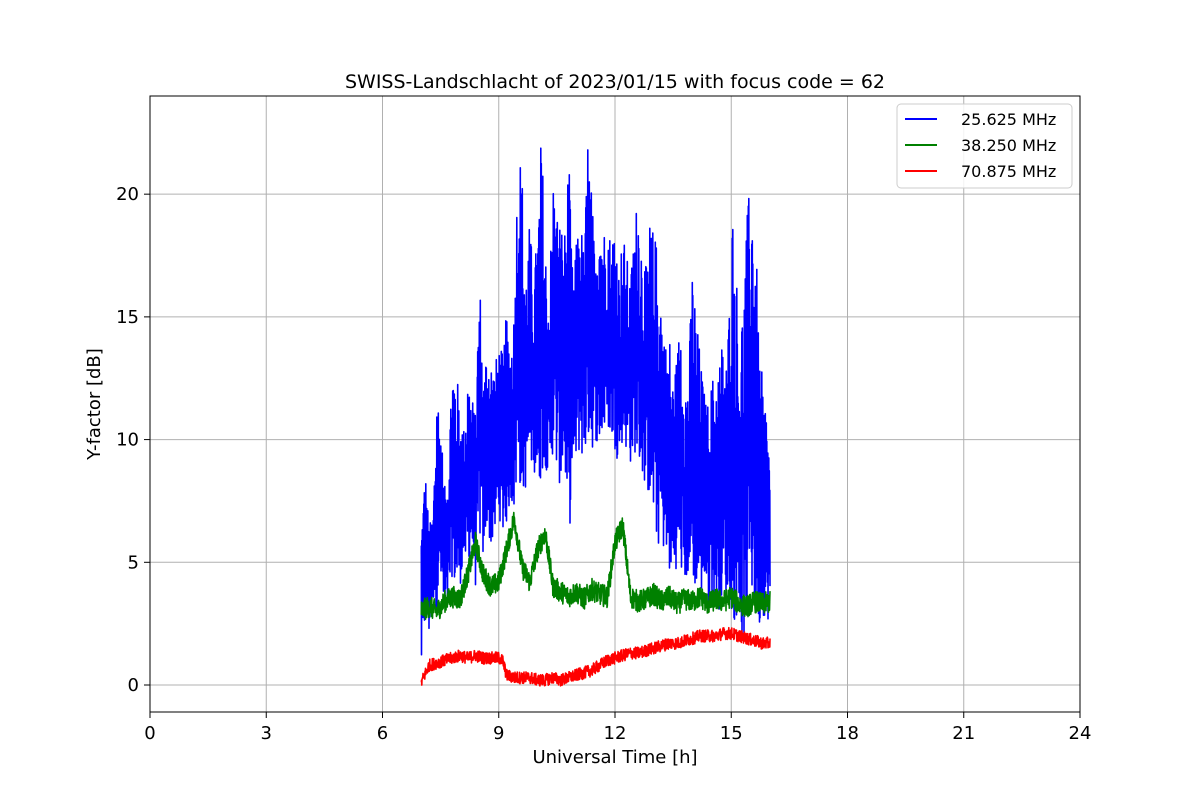 Image resolution: width=1200 pixels, height=800 pixels. What do you see at coordinates (1008, 119) in the screenshot?
I see `legend-label: 25.625 MHz` at bounding box center [1008, 119].